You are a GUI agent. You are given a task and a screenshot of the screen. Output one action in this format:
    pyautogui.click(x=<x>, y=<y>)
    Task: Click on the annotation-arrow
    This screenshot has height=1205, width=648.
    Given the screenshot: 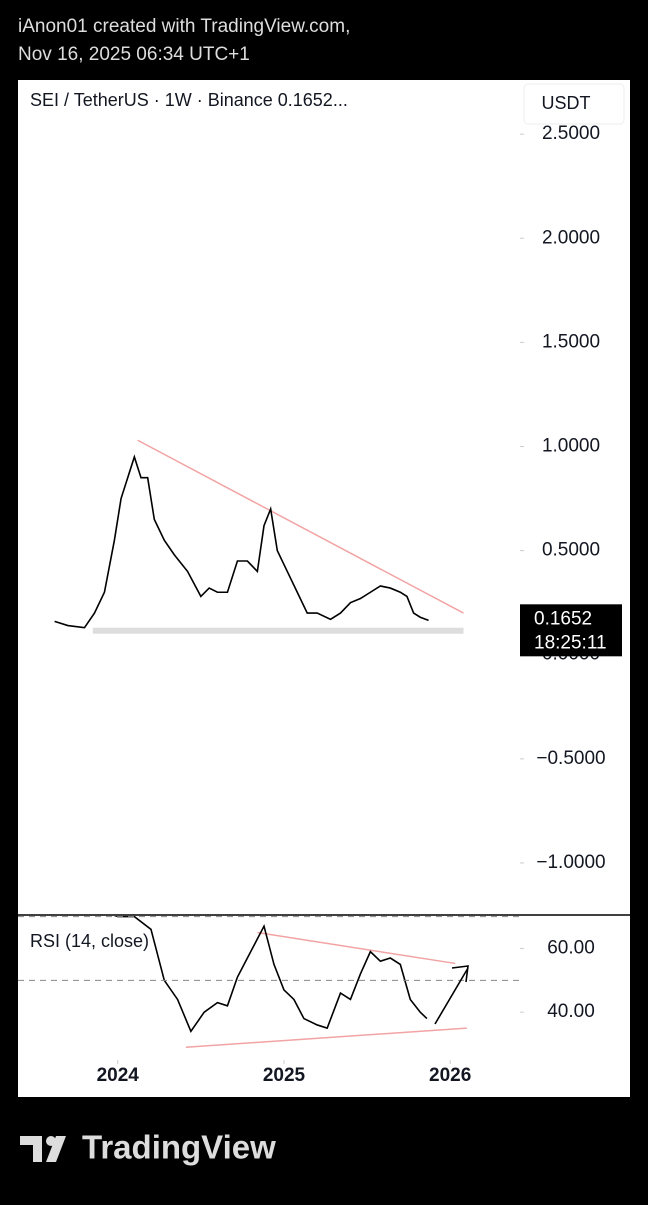 What is the action you would take?
    pyautogui.click(x=451, y=995)
    